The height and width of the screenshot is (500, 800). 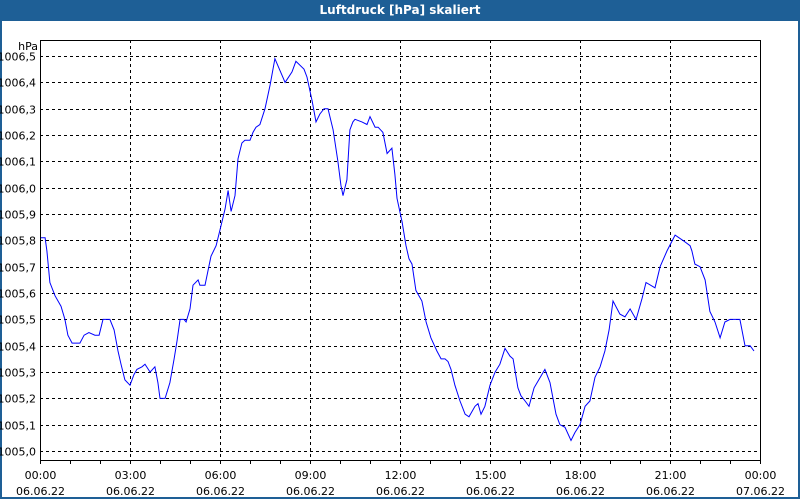 I want to click on y-tick-label: 1005,4, so click(x=18, y=347).